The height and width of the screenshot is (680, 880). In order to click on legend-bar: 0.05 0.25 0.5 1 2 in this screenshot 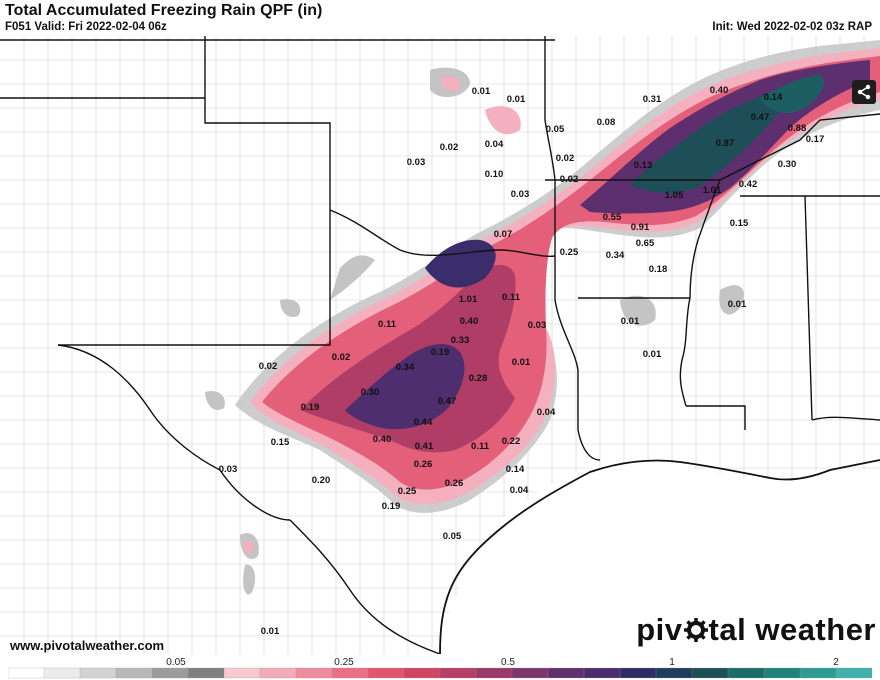, I will do `click(440, 668)`.